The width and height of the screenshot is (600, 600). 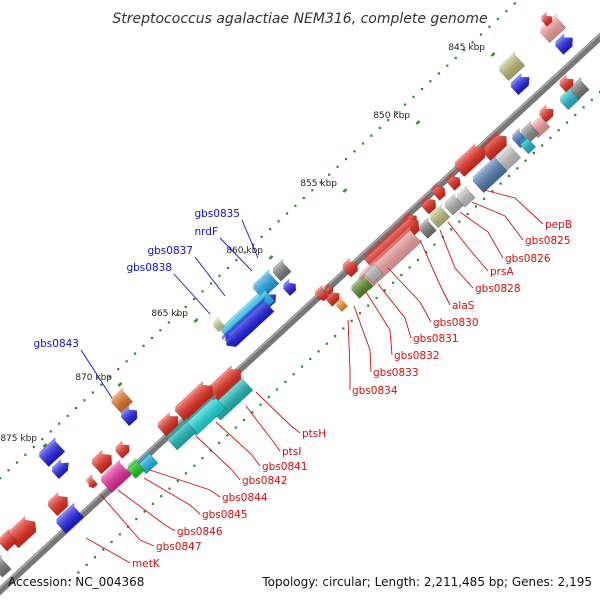 What do you see at coordinates (318, 184) in the screenshot?
I see `kbp-label: 855 kbp` at bounding box center [318, 184].